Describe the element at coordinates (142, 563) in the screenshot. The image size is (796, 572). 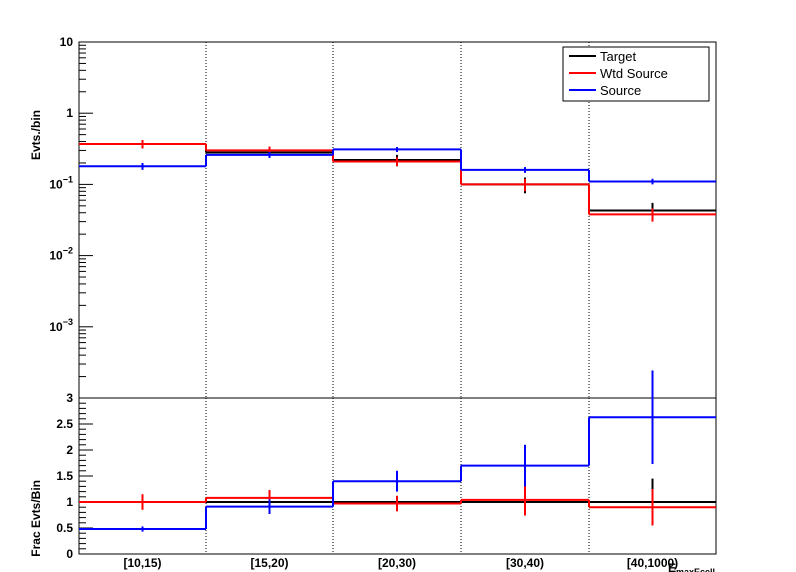
I see `x-tick-label: [10,15)` at that location.